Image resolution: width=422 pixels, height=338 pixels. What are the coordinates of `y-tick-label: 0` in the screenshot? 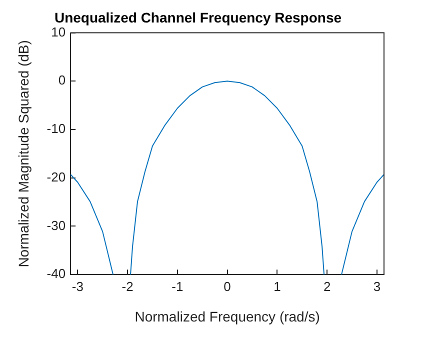 It's located at (62, 80).